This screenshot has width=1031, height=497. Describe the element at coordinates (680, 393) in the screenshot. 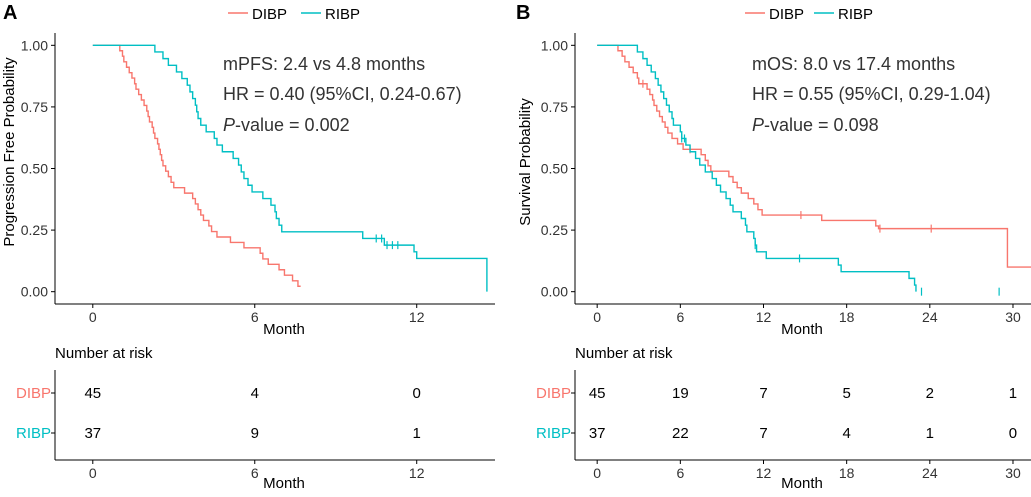

I see `risk-value: 19` at that location.